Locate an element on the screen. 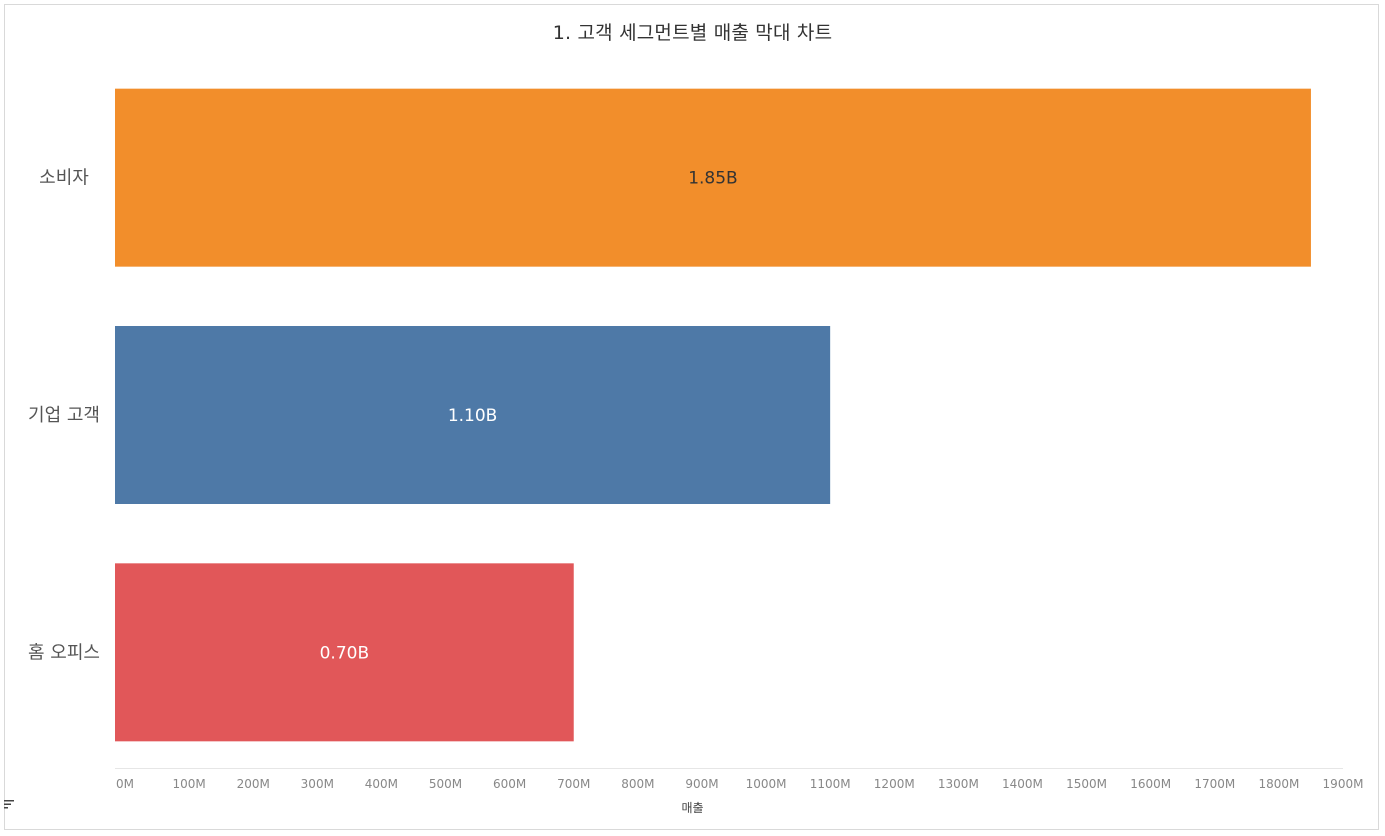 Image resolution: width=1385 pixels, height=836 pixels. category-label: 홈 오피스 is located at coordinates (64, 652).